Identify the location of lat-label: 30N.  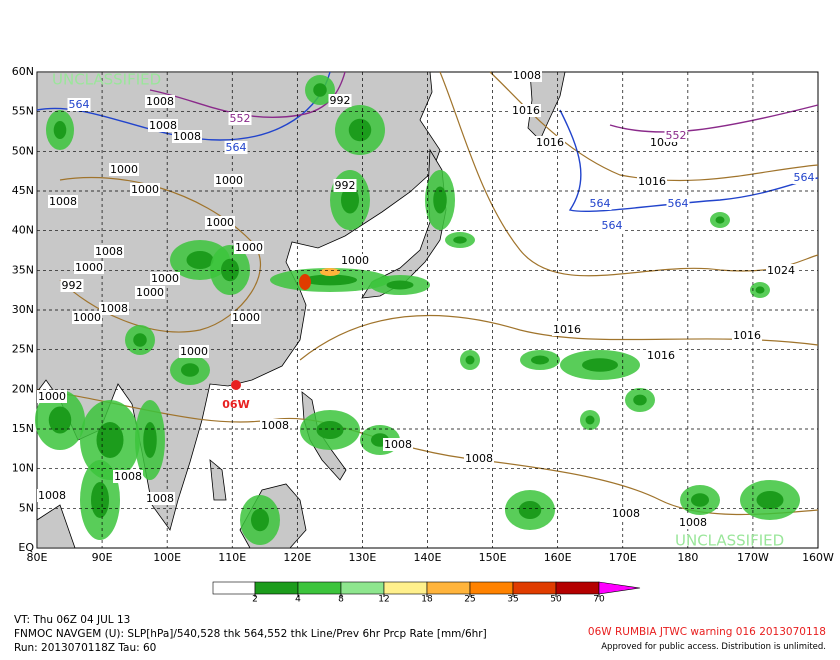
(23, 309).